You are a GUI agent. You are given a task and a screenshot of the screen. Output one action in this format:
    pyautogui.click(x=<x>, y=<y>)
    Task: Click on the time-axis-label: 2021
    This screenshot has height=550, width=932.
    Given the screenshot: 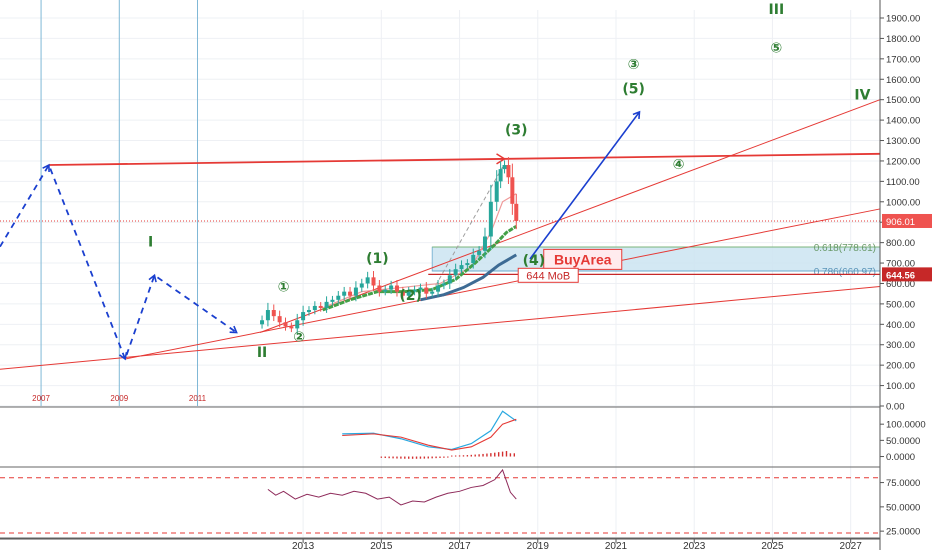 What is the action you would take?
    pyautogui.click(x=616, y=545)
    